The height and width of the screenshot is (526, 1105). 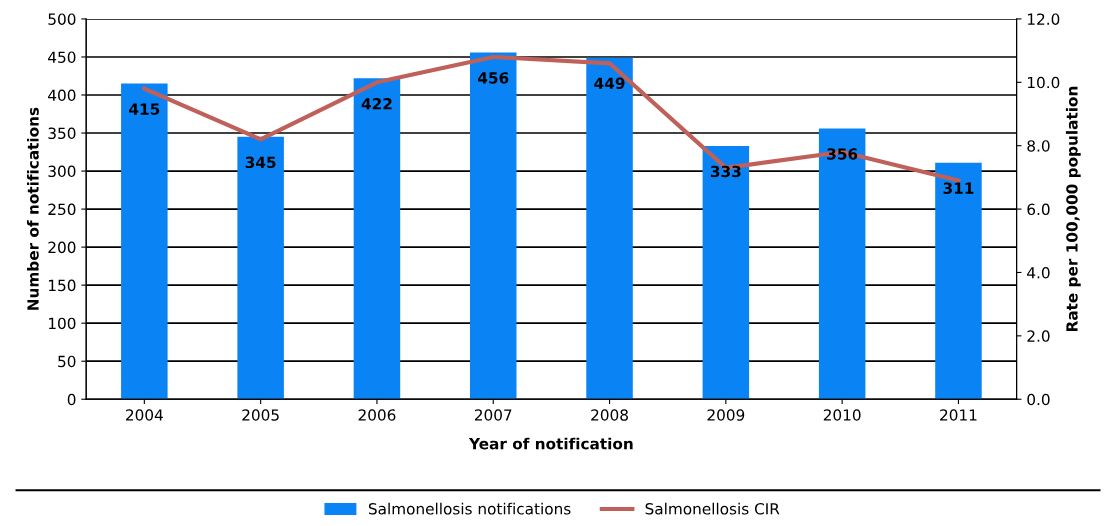 I want to click on y2-tick-label: 8.0, so click(x=1038, y=146).